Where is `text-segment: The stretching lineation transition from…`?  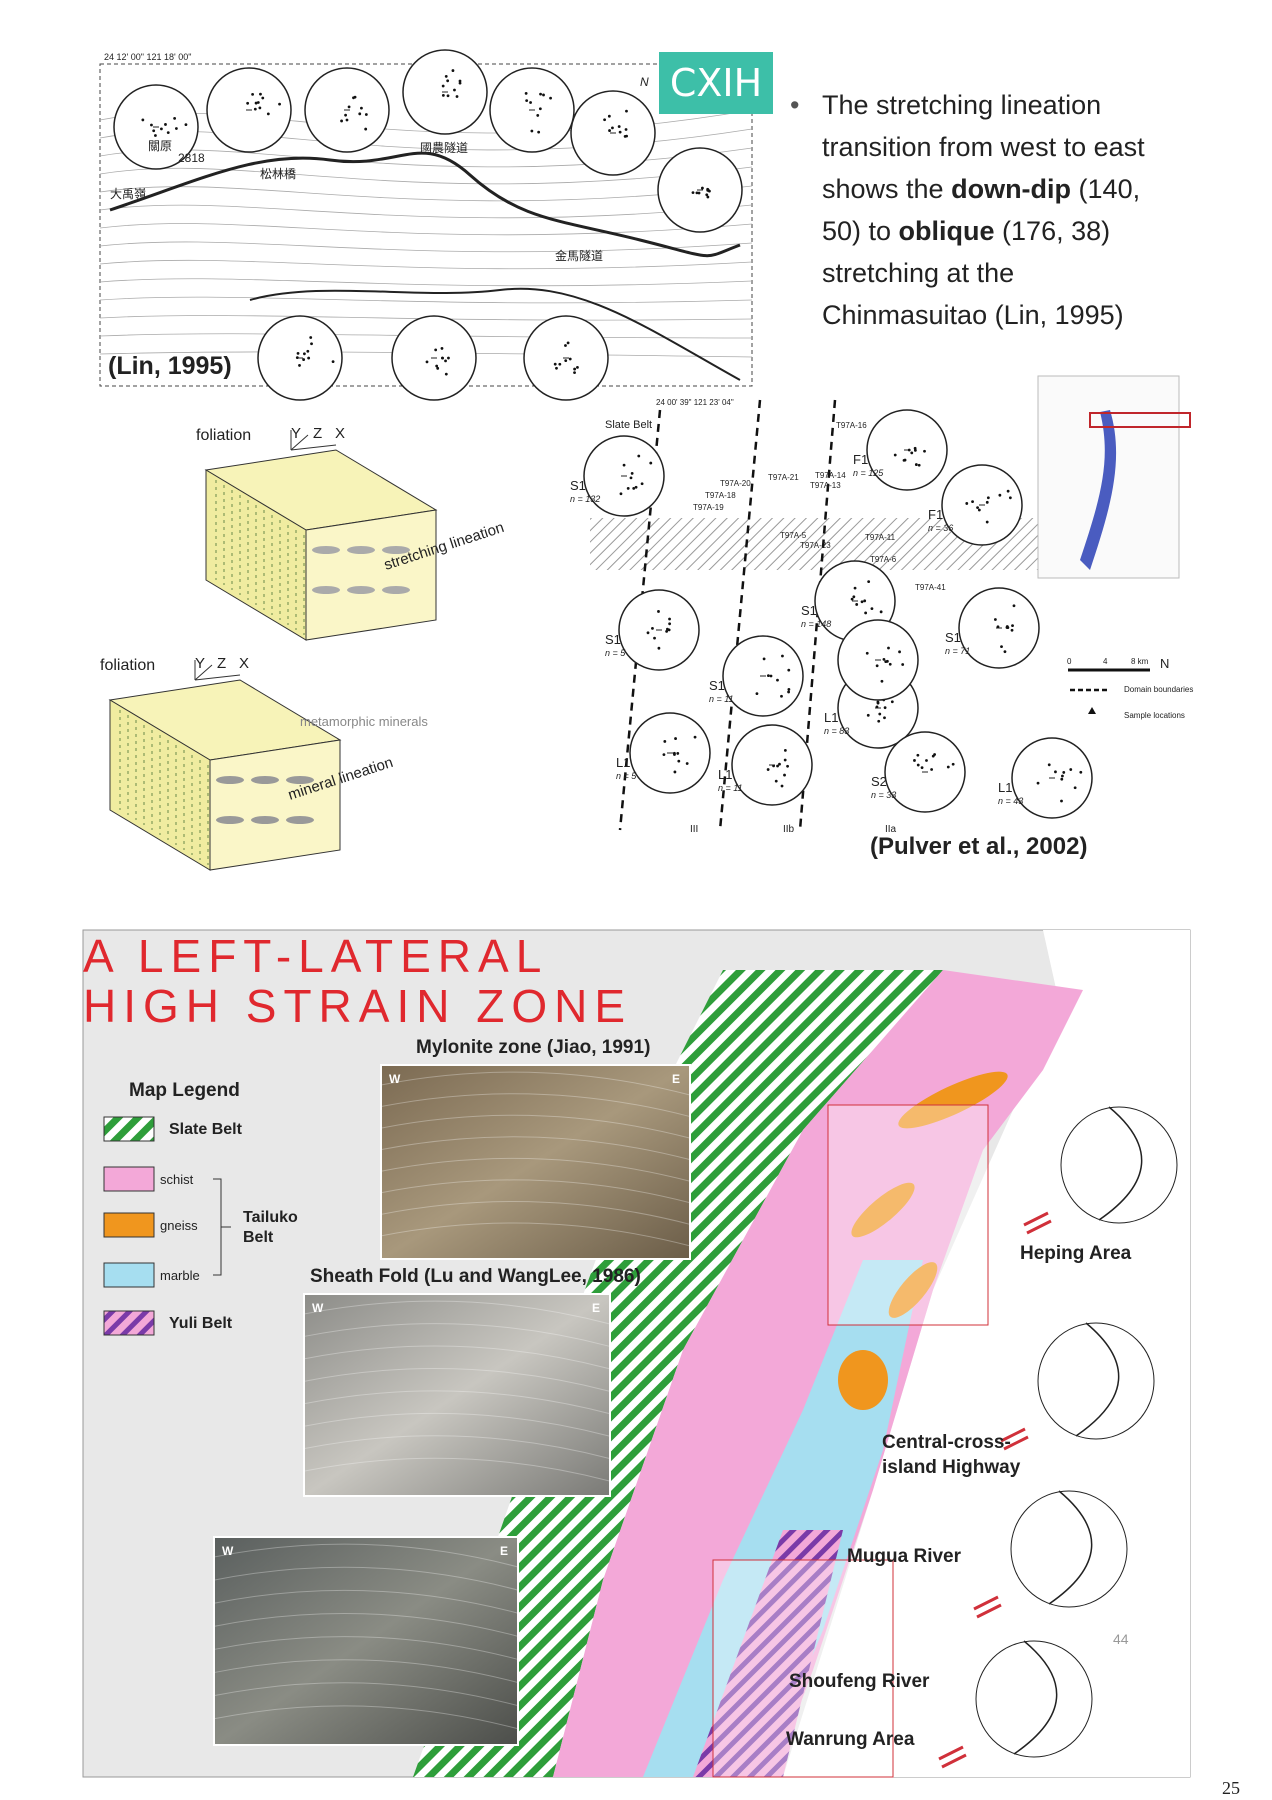 text-segment: The stretching lineation transition from… is located at coordinates (983, 147).